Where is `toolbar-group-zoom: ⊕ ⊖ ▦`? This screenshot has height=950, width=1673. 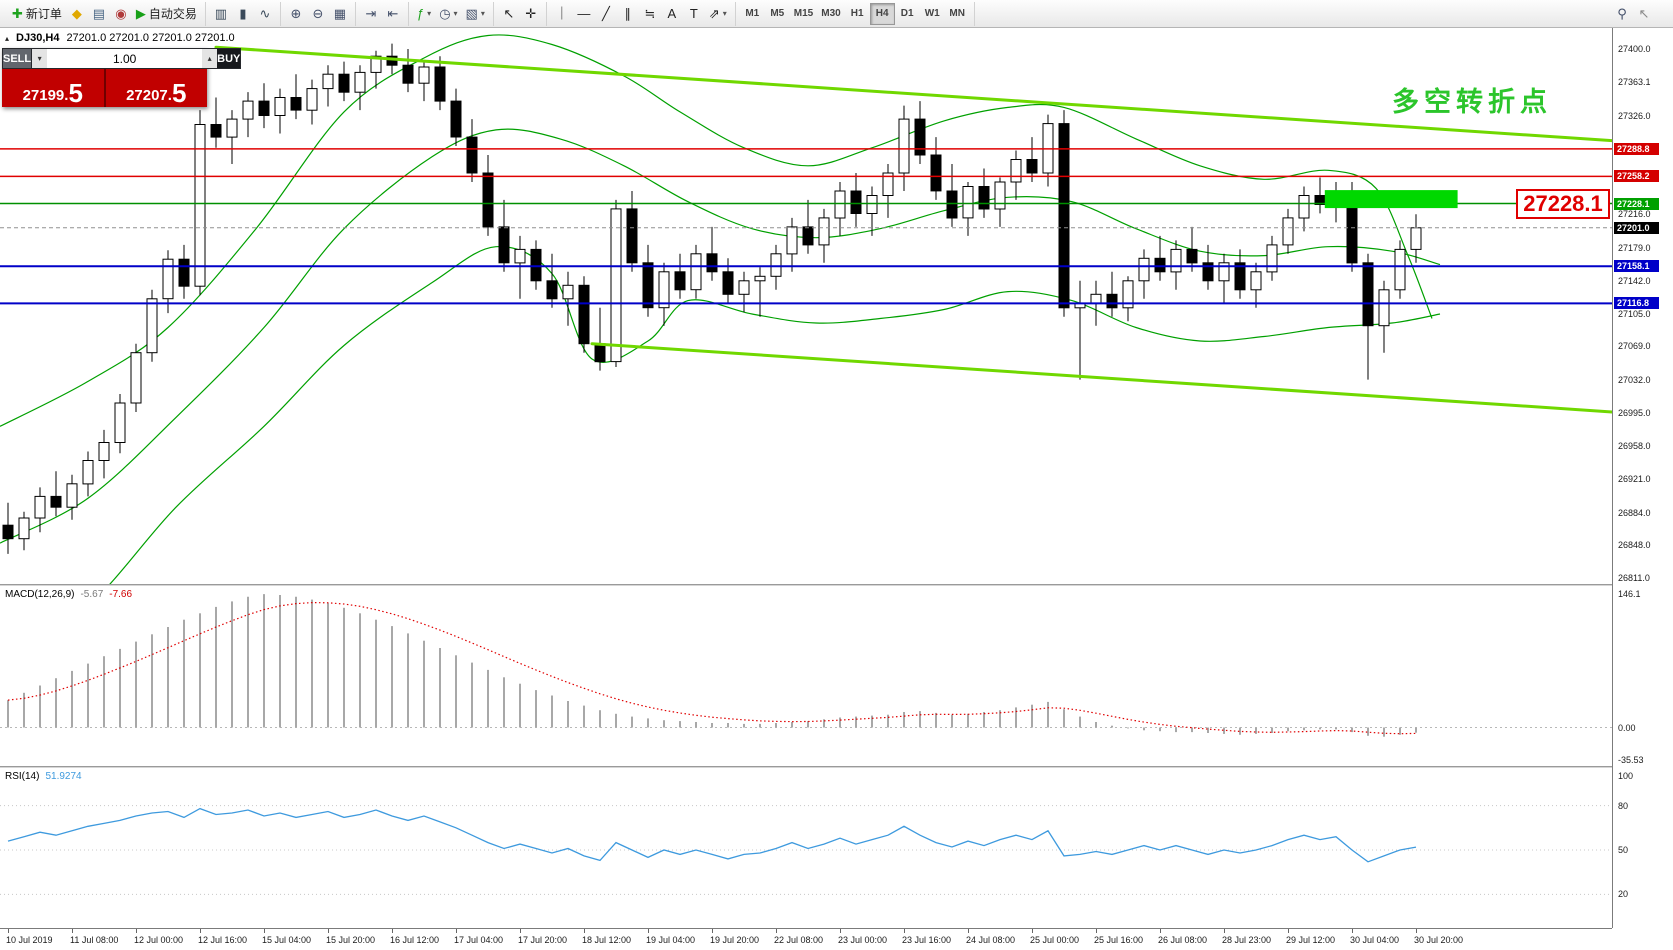 toolbar-group-zoom: ⊕ ⊖ ▦ is located at coordinates (318, 13).